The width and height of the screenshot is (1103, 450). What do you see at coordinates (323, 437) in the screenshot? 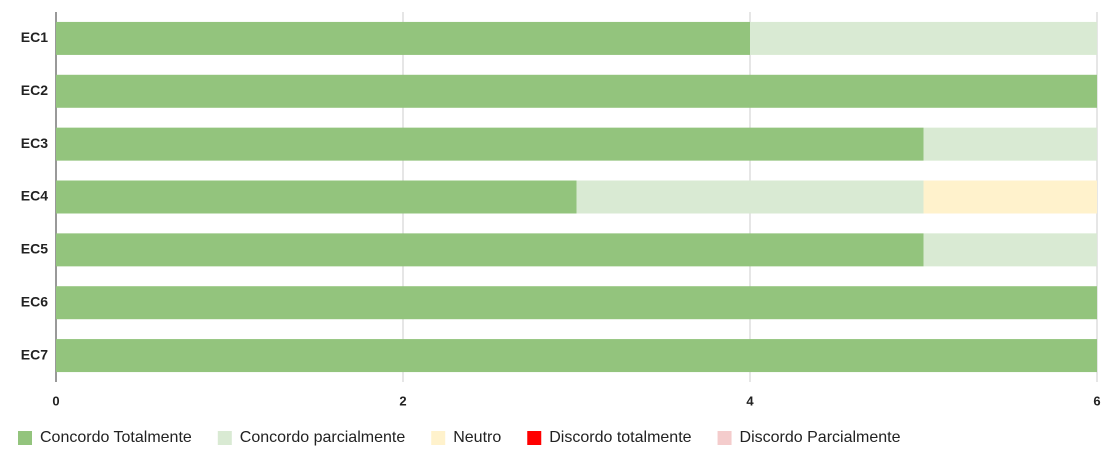
I see `legend-label: Concordo parcialmente` at bounding box center [323, 437].